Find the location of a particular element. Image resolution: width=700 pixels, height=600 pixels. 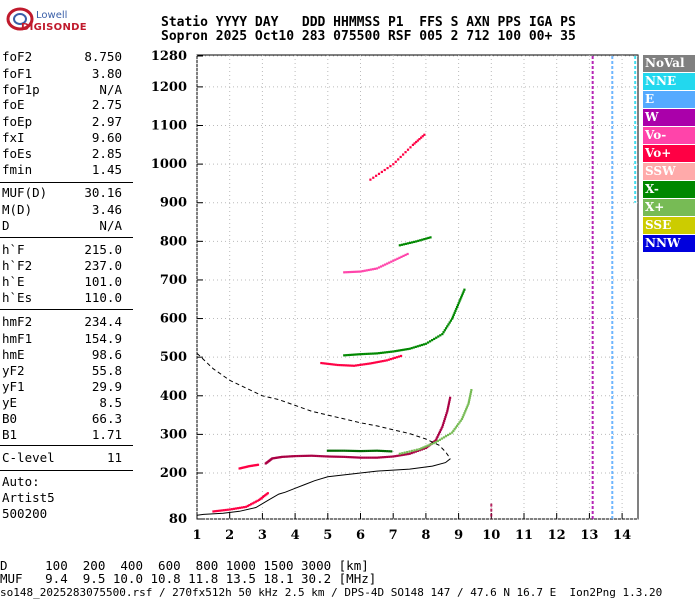

param-row: hmE 98.6 is located at coordinates (62, 354).